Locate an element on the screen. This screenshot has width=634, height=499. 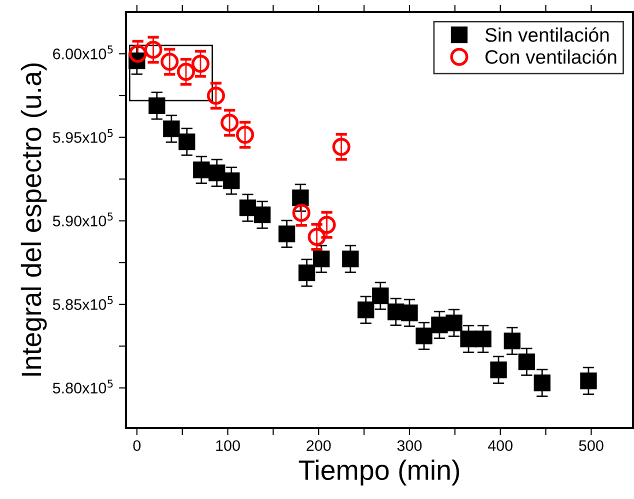
x-tick-label: 100 is located at coordinates (228, 446).